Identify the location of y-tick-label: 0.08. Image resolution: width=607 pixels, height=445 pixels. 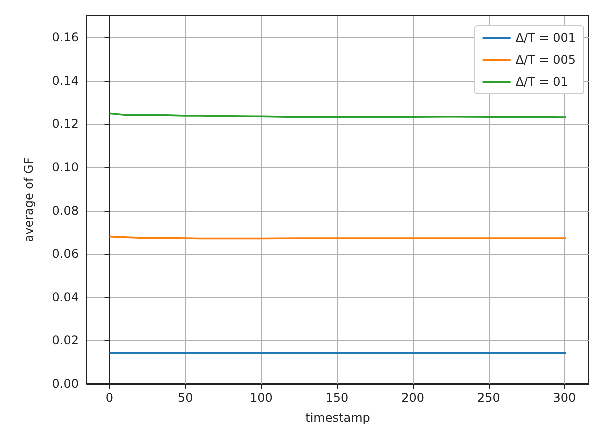
(65, 211).